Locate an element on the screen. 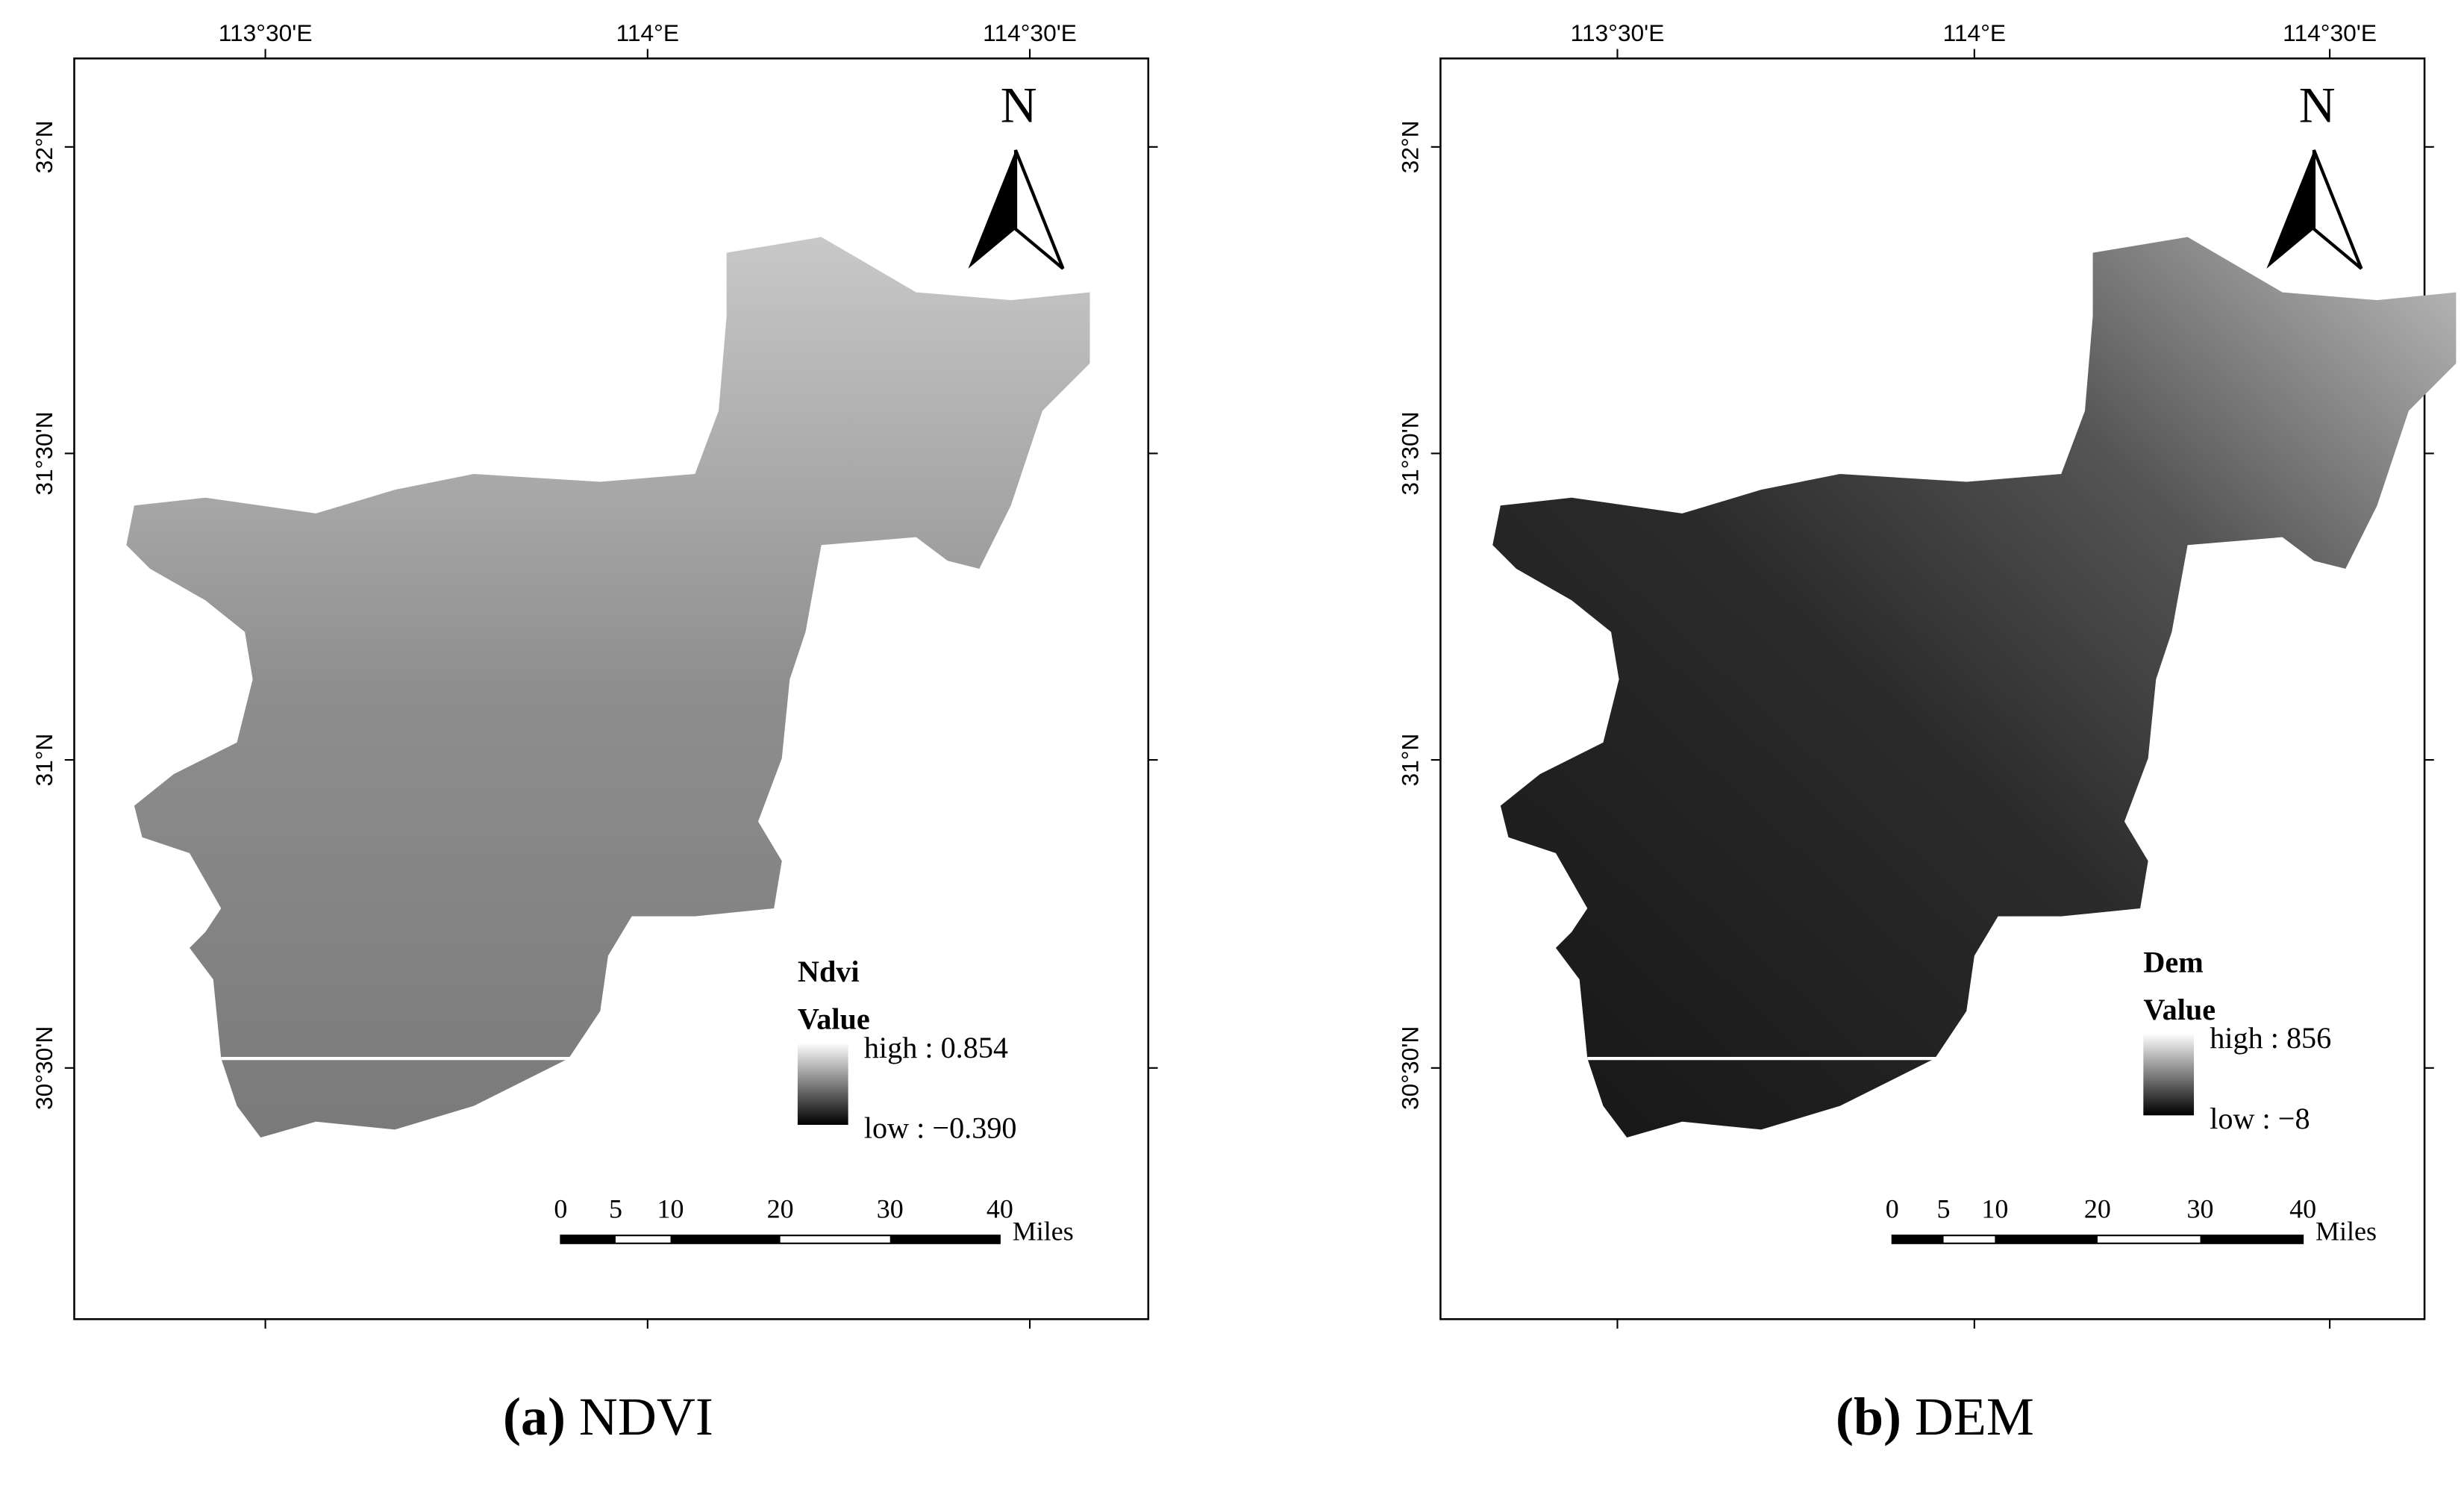  legend-title: Ndvi is located at coordinates (829, 972).